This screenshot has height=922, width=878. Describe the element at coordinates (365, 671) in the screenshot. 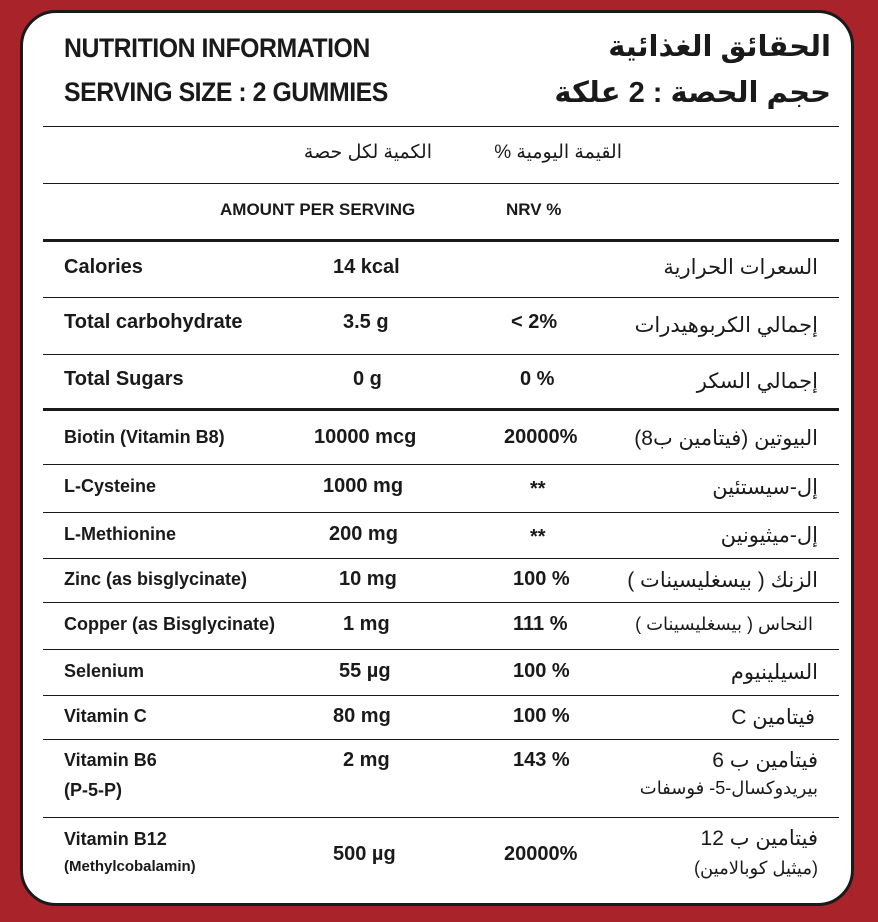

I see `row-amount: 55 µg` at that location.